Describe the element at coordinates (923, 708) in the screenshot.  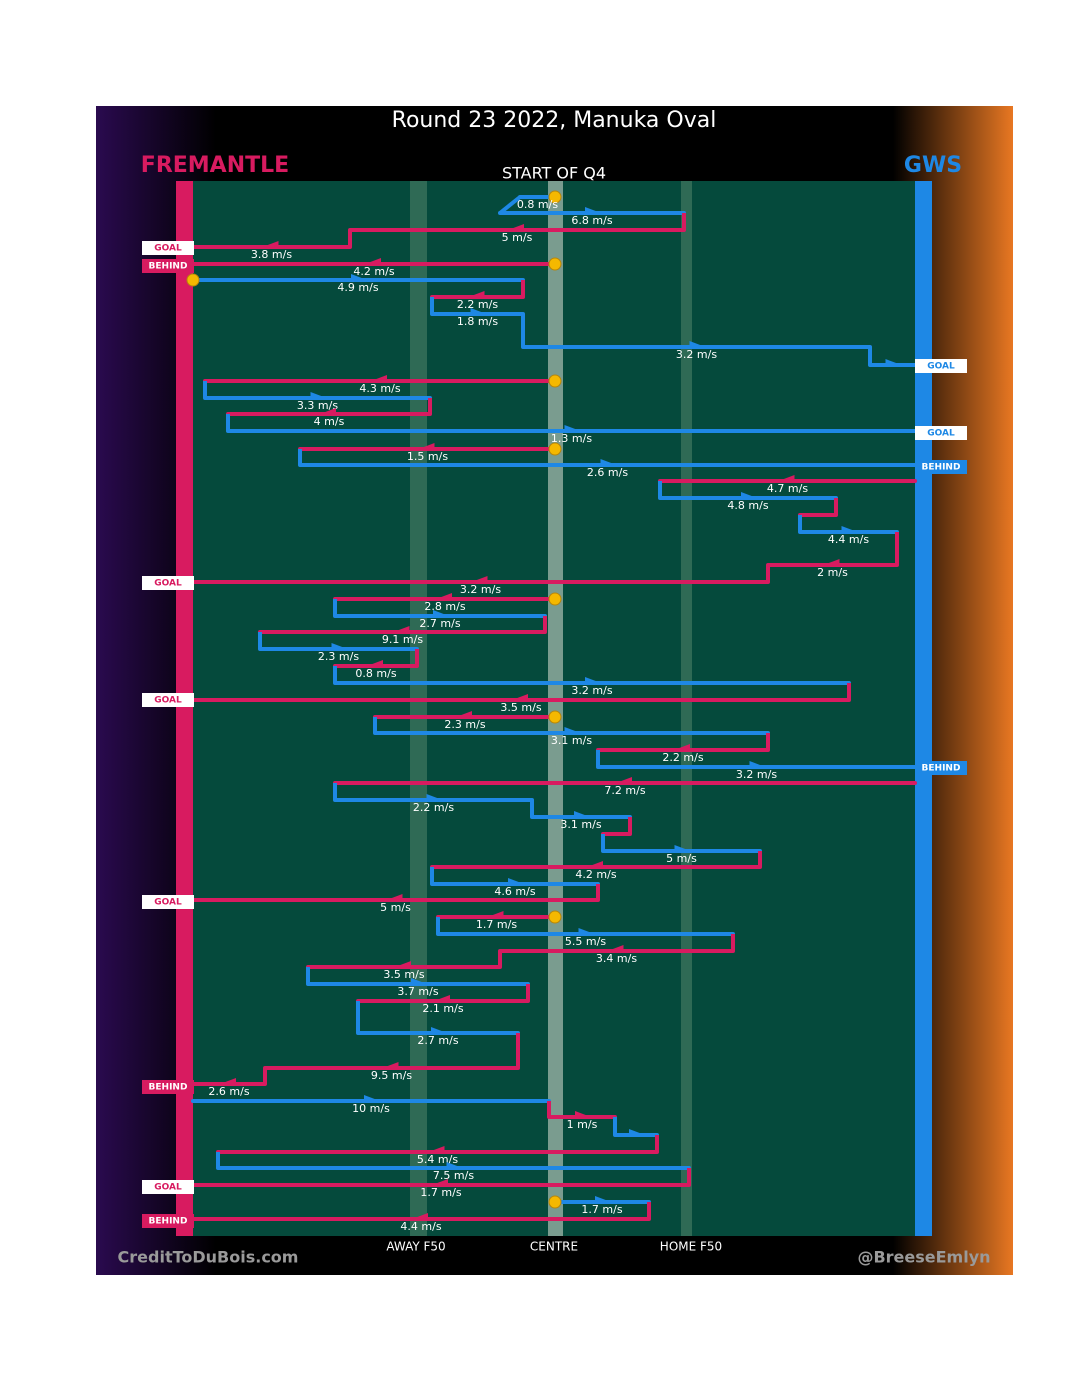
I see `home-post` at that location.